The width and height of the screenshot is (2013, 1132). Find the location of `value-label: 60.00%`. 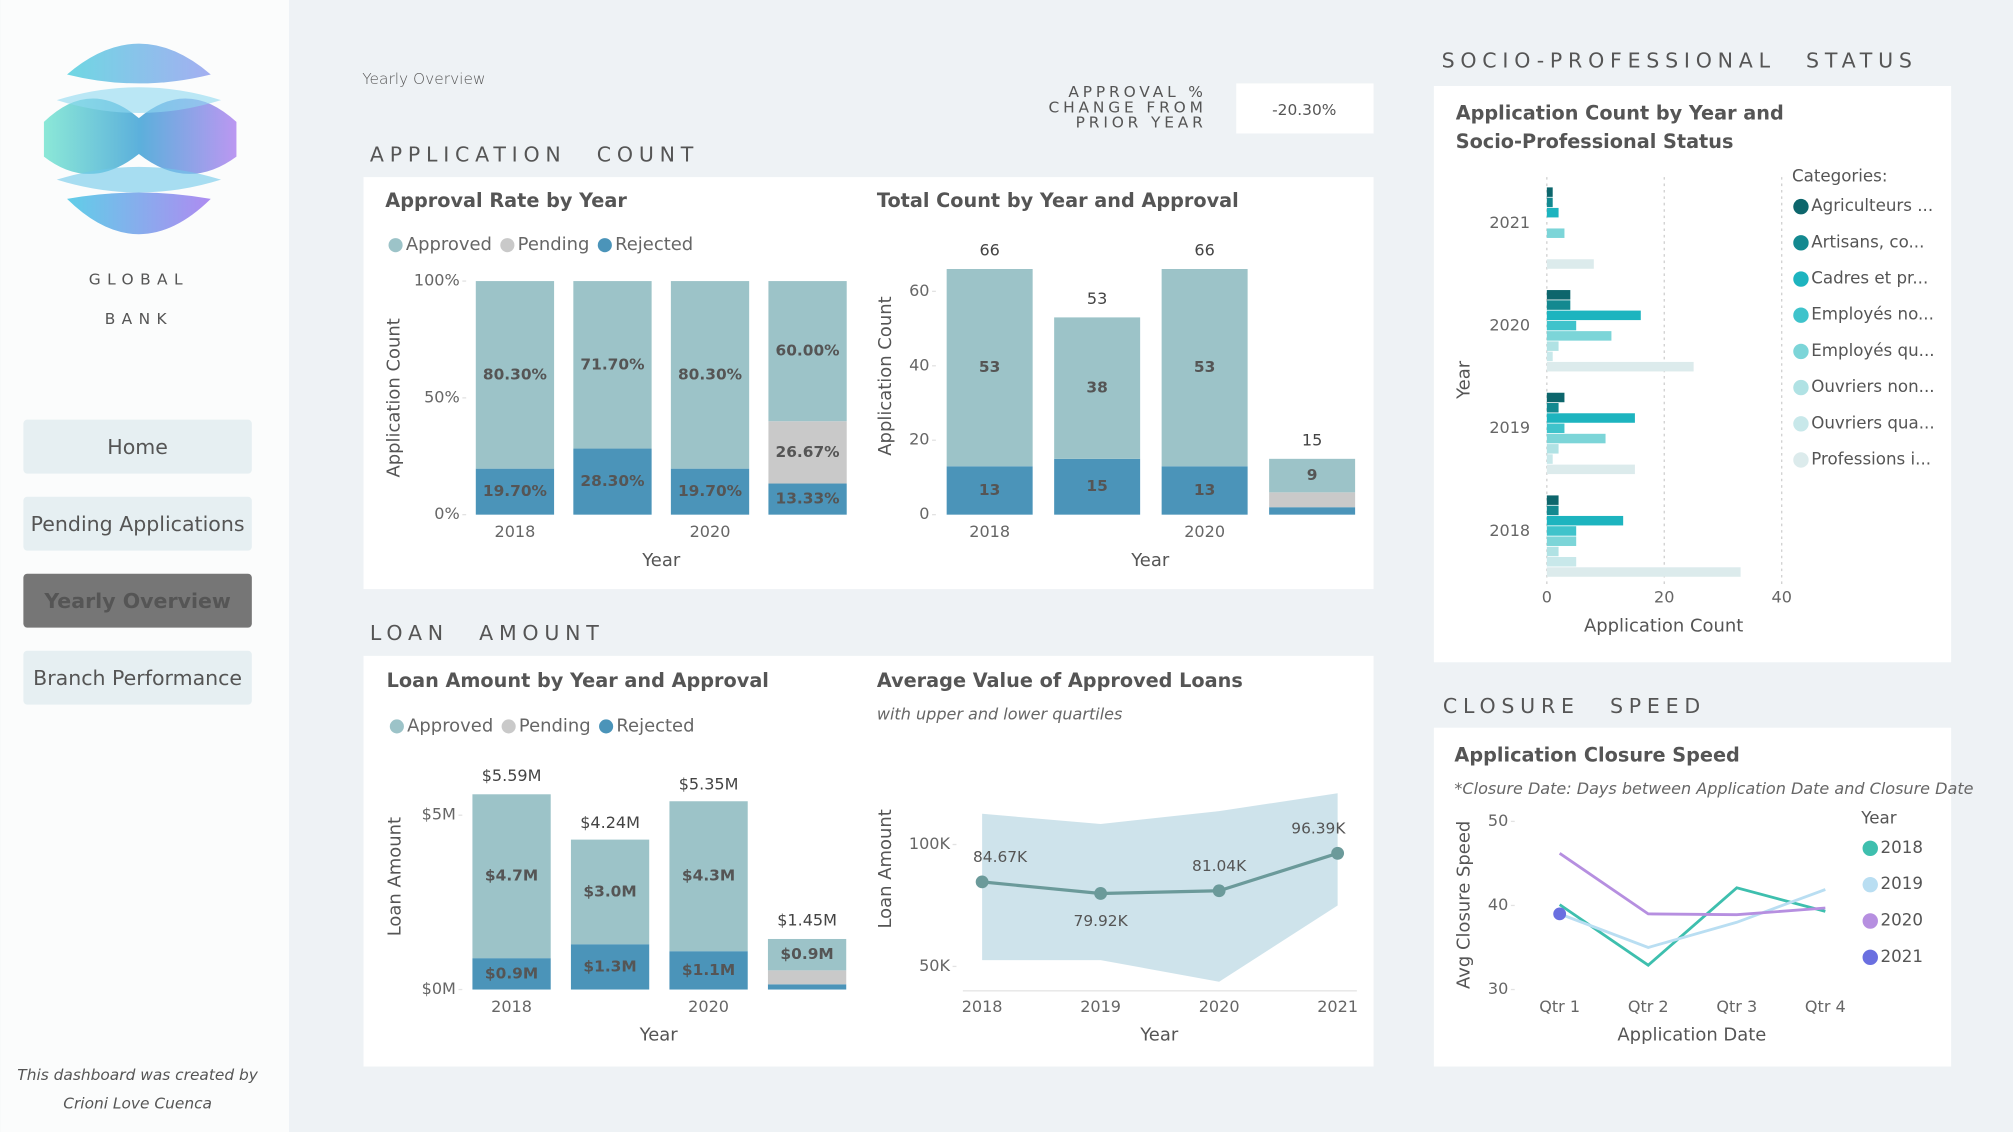

value-label: 60.00% is located at coordinates (808, 351).